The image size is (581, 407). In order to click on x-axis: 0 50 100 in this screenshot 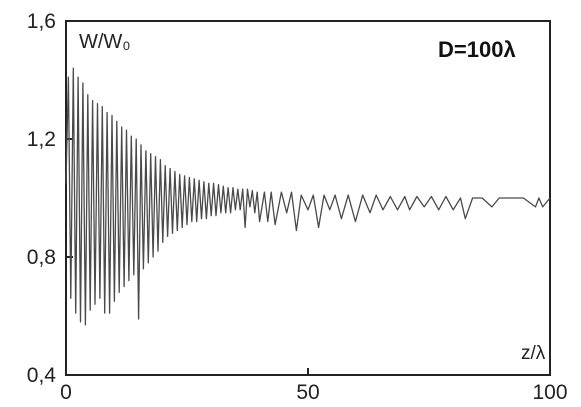, I will do `click(314, 386)`.